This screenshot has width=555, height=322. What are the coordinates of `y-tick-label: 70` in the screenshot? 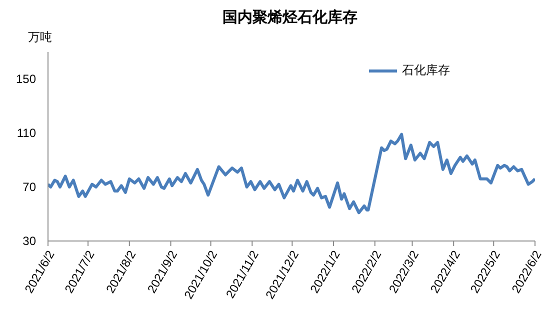 It's located at (29, 187).